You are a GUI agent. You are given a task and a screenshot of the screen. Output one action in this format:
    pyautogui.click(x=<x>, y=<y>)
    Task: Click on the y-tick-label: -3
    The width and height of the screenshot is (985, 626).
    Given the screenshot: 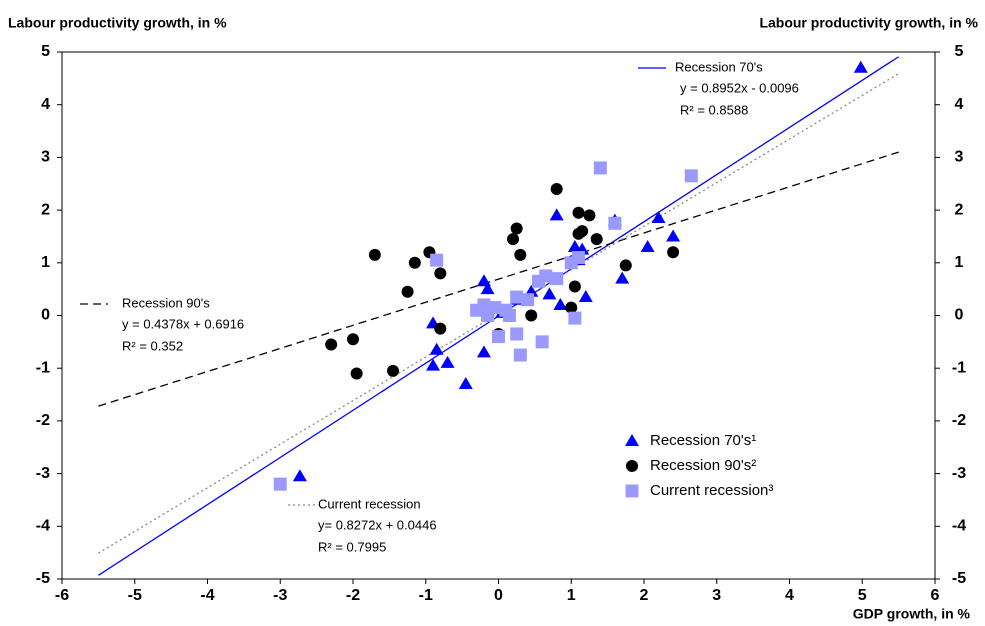 What is the action you would take?
    pyautogui.click(x=43, y=473)
    